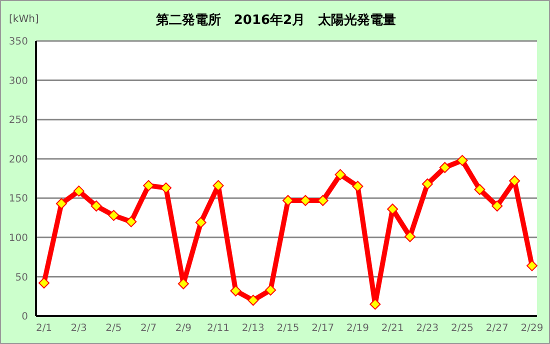 This screenshot has height=344, width=550. What do you see at coordinates (18, 81) in the screenshot?
I see `y-tick-label: 300` at bounding box center [18, 81].